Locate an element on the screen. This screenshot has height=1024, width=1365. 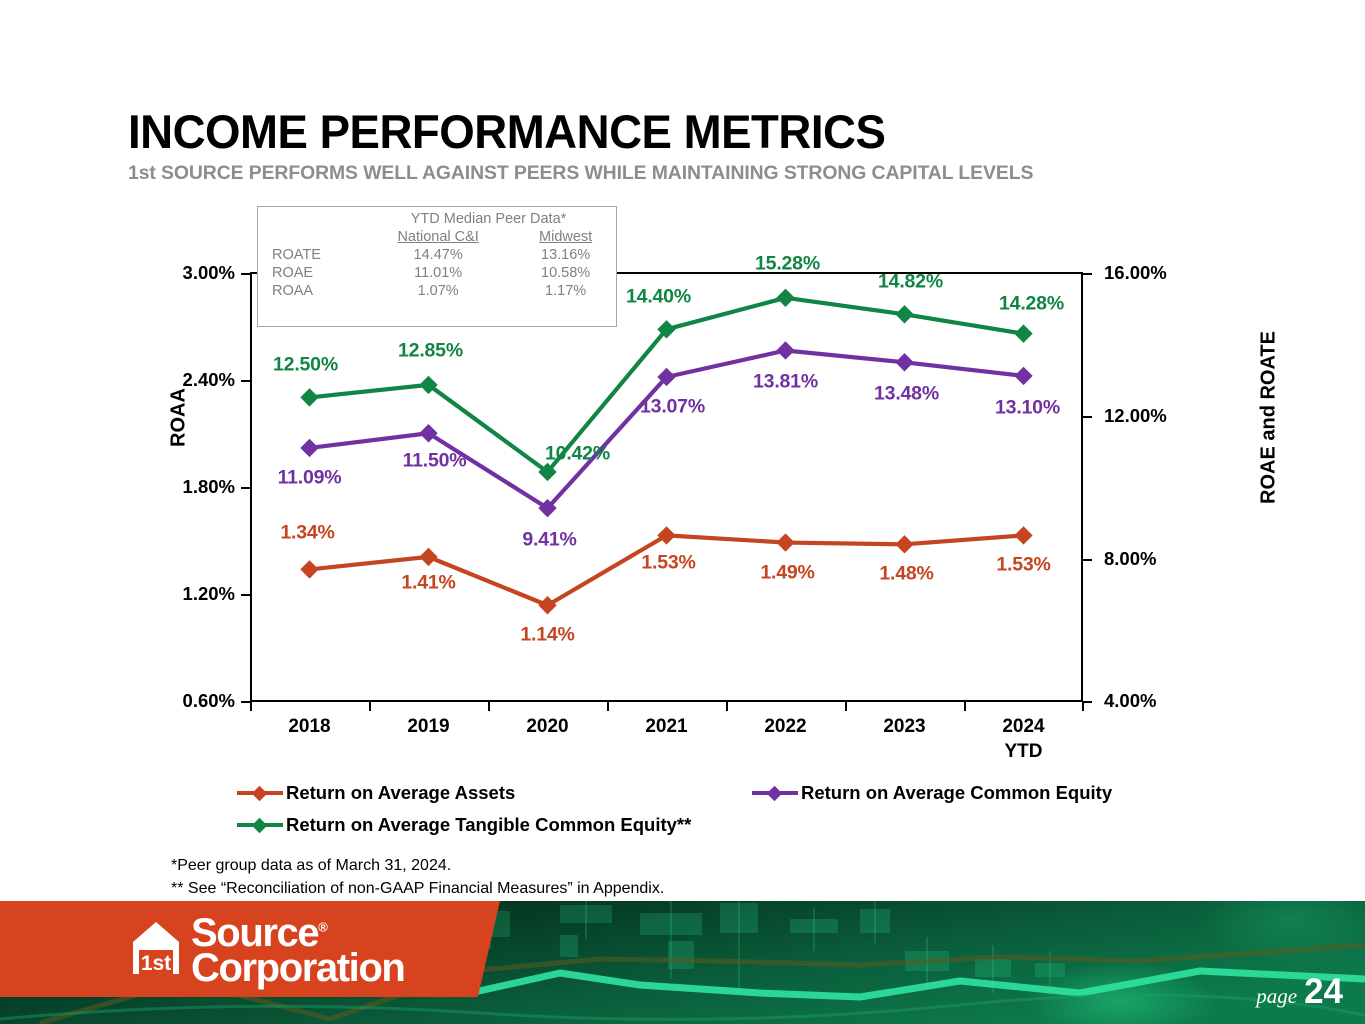
data-point-label: 13.07% is located at coordinates (672, 406).